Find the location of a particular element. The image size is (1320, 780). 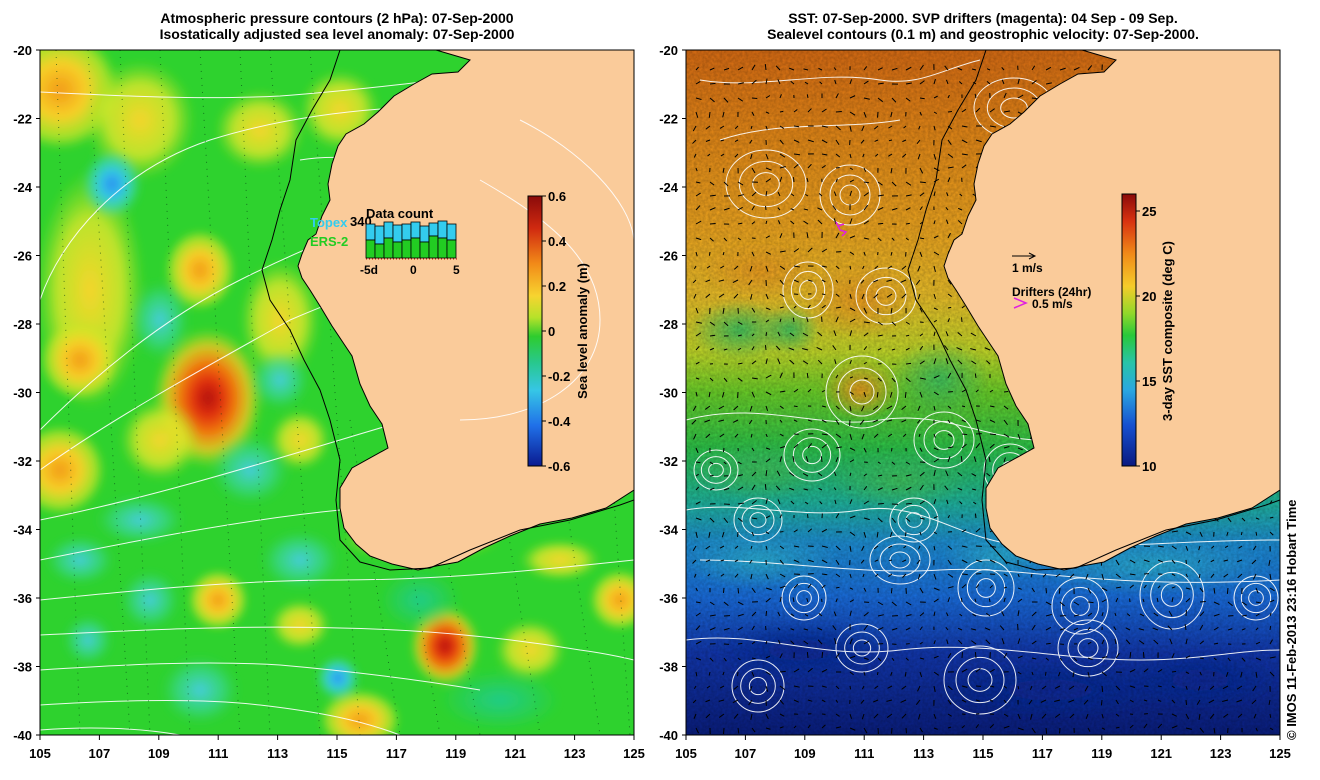

sla-colorbar-tick: -0.6 is located at coordinates (559, 466).